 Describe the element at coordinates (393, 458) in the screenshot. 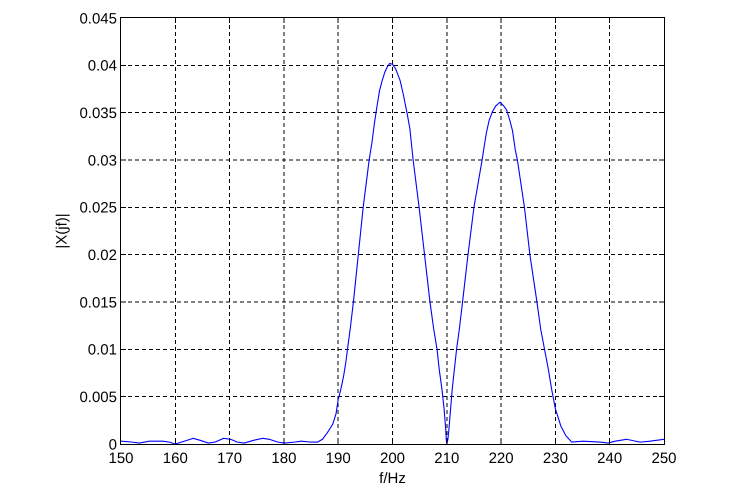

I see `x-tick-label: 200` at that location.